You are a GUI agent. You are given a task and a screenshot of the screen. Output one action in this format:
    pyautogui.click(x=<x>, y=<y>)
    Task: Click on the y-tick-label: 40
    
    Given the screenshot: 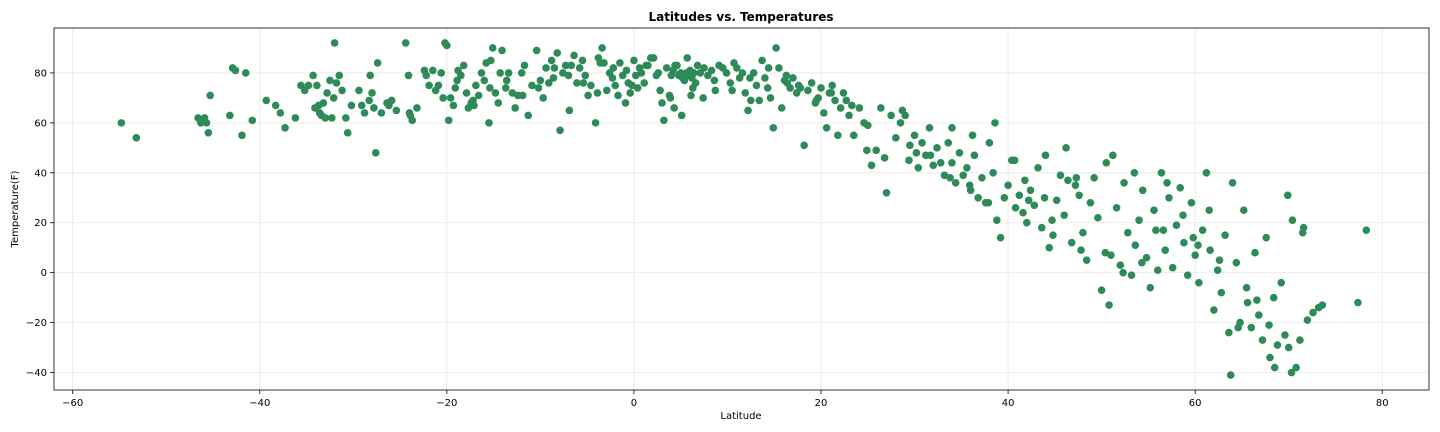 What is the action you would take?
    pyautogui.click(x=40, y=173)
    